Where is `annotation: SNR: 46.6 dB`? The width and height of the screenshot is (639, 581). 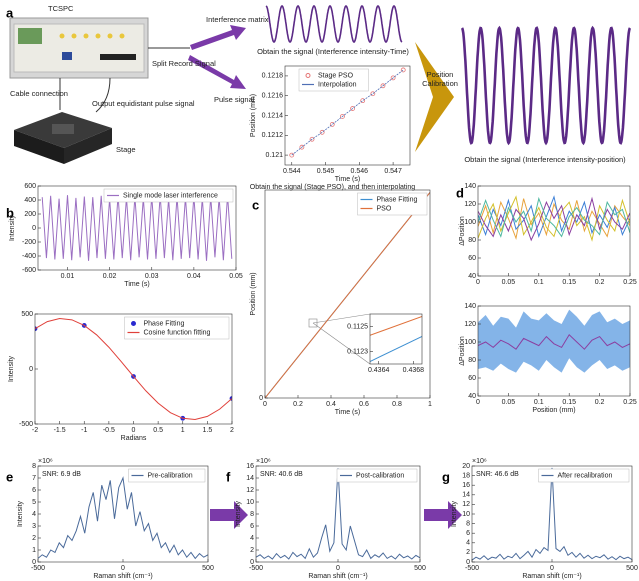
annotation: SNR: 46.6 dB is located at coordinates (497, 474).